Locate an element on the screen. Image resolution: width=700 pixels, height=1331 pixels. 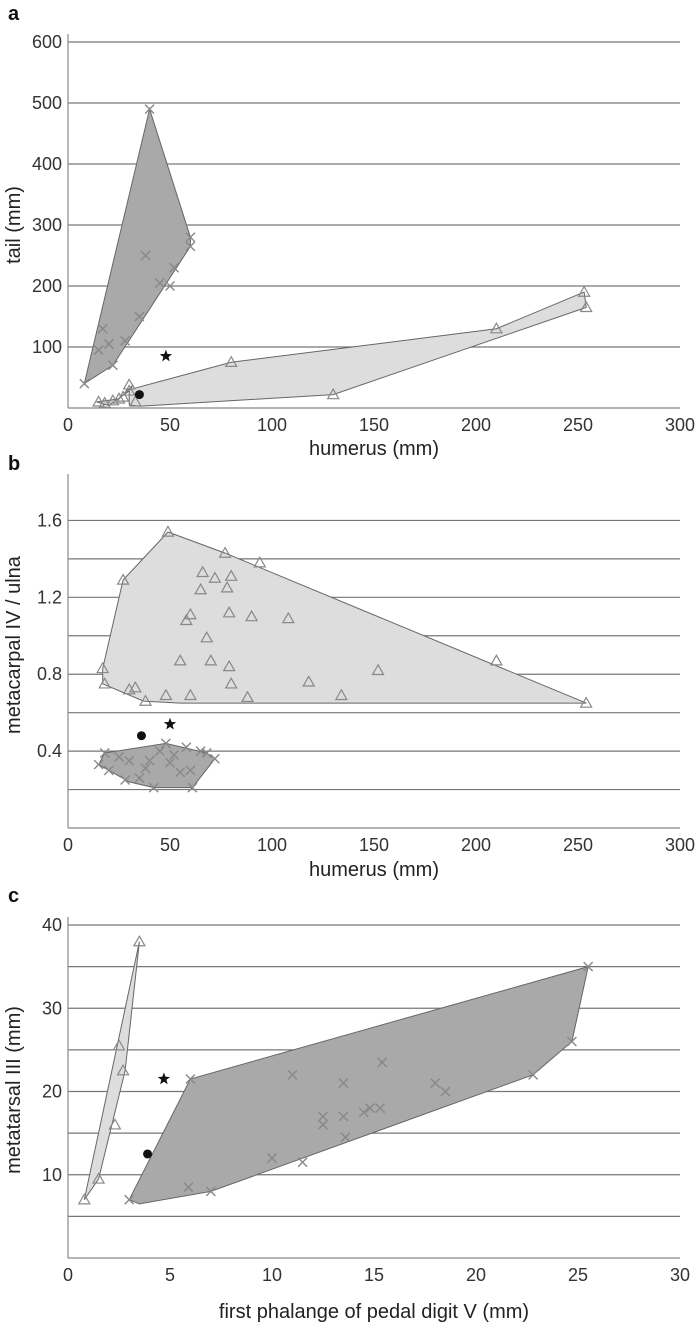
x-tick-label: 10 is located at coordinates (272, 1275).